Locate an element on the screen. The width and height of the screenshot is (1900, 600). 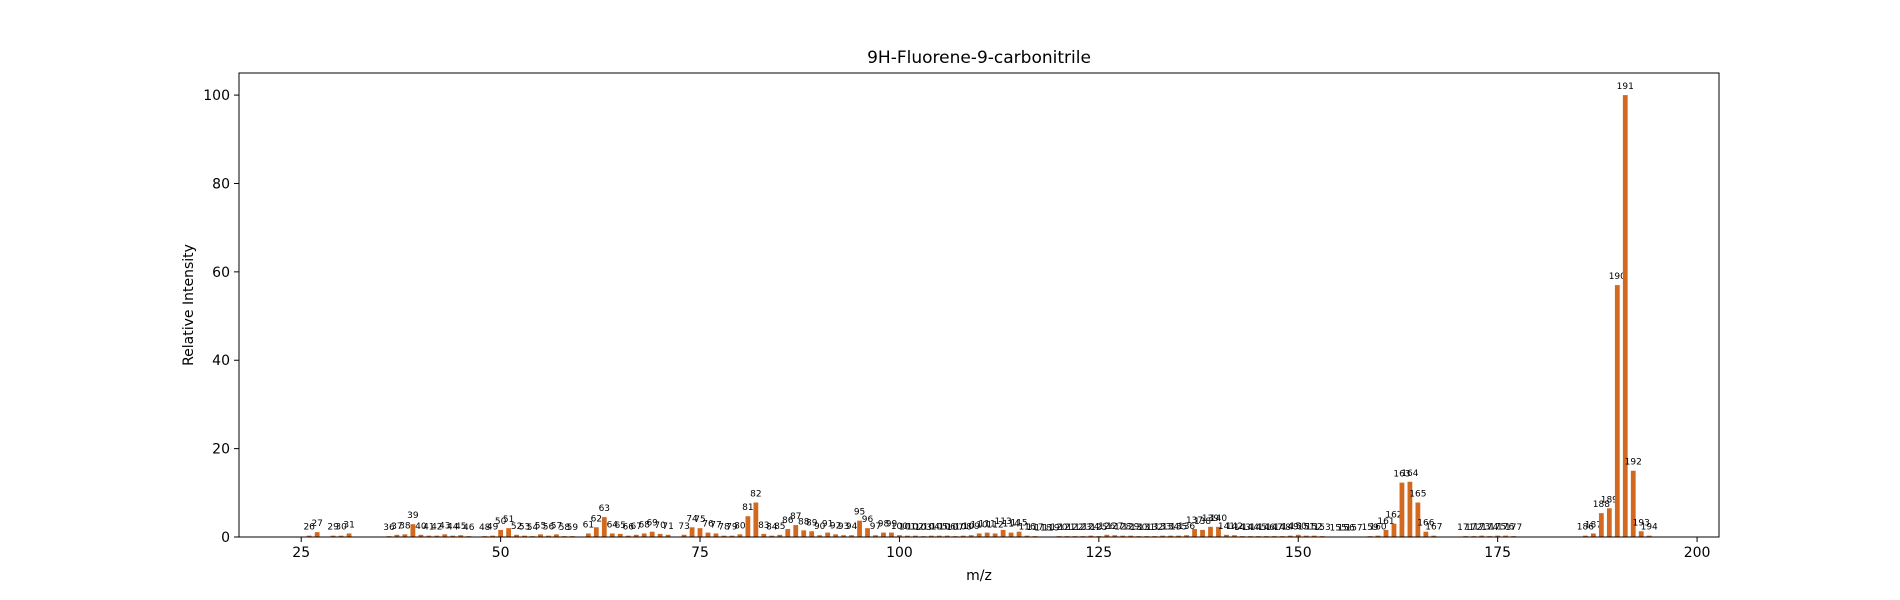
bar-label: 64 is located at coordinates (613, 525).